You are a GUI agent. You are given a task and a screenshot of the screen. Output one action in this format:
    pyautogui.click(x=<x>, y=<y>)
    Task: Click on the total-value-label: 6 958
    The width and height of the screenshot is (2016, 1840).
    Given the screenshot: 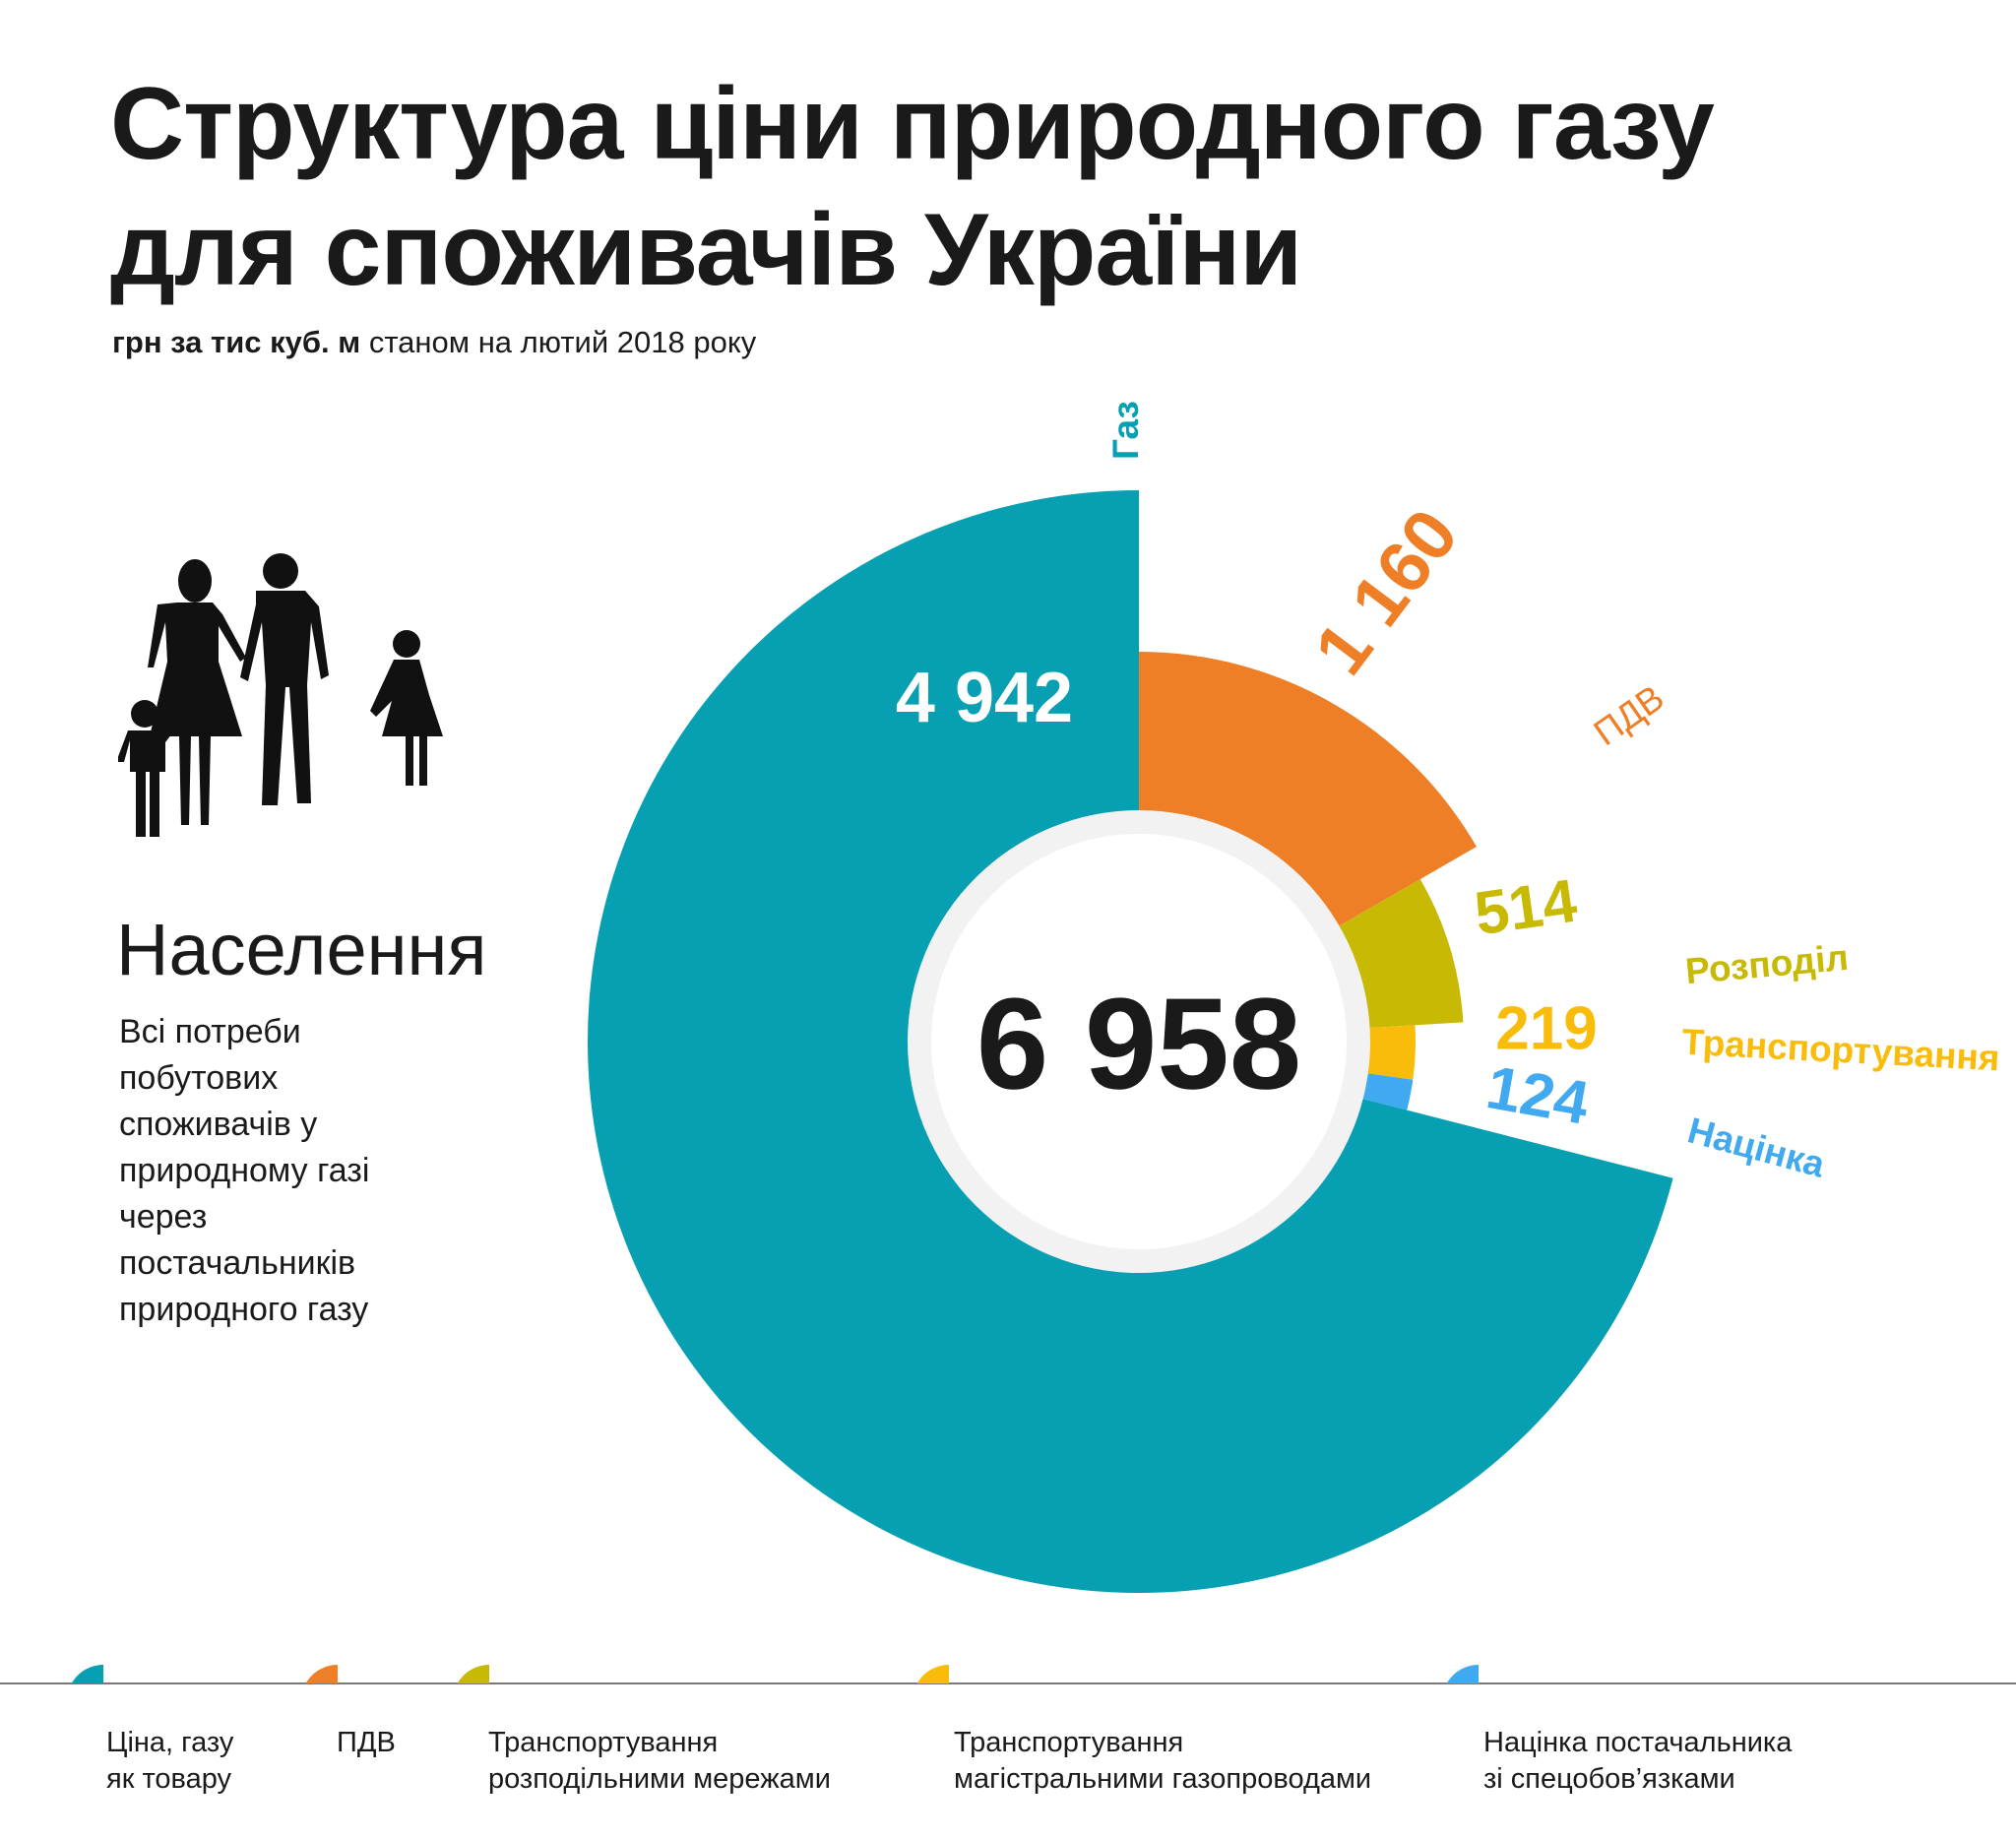 What is the action you would take?
    pyautogui.click(x=1139, y=1043)
    